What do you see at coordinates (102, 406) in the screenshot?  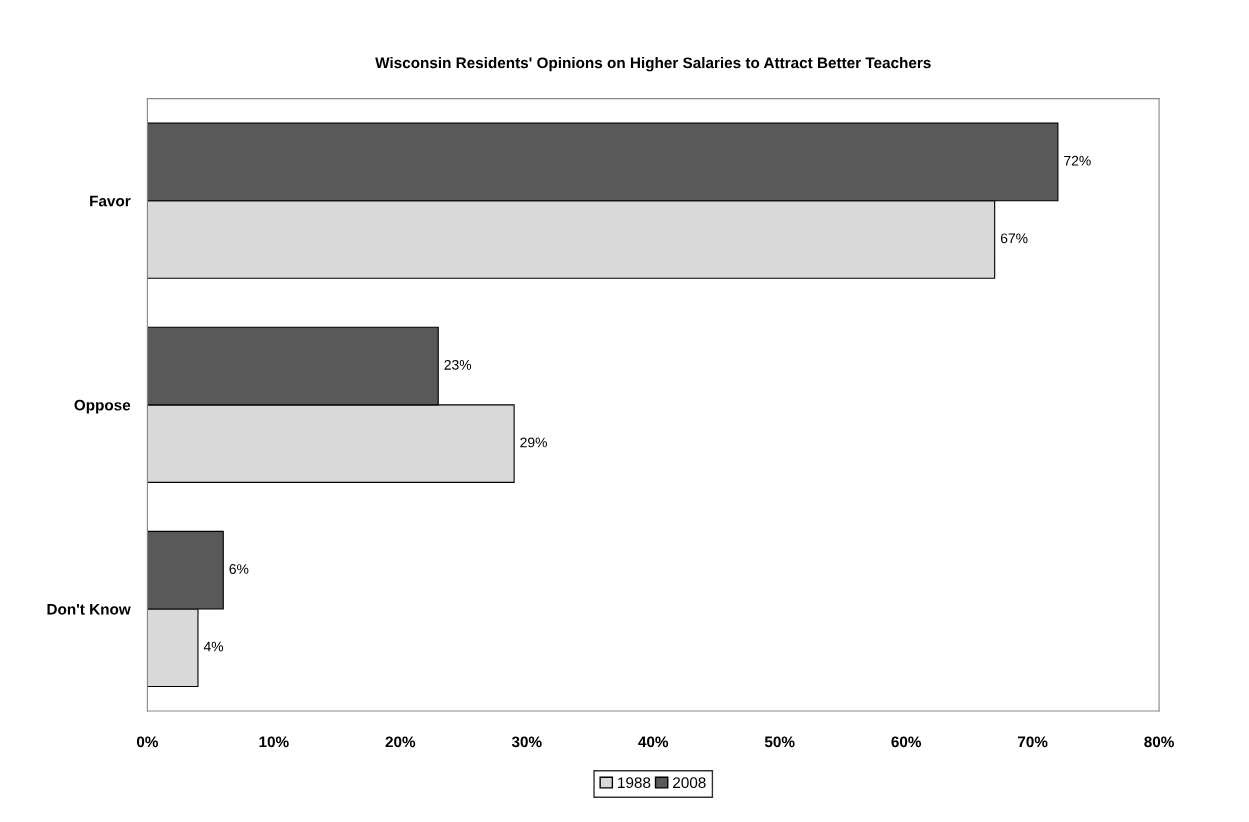 I see `y-tick-label: Oppose` at bounding box center [102, 406].